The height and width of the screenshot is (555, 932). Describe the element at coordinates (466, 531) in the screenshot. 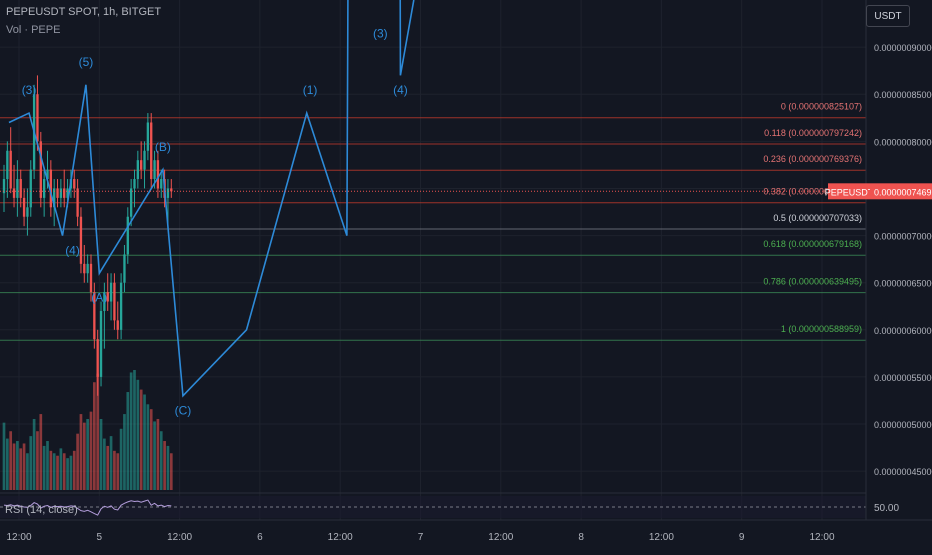

I see `time-axis: 12:00 5 12:00 6 12:00 7 12:00 8 12:00 9 12:00` at that location.